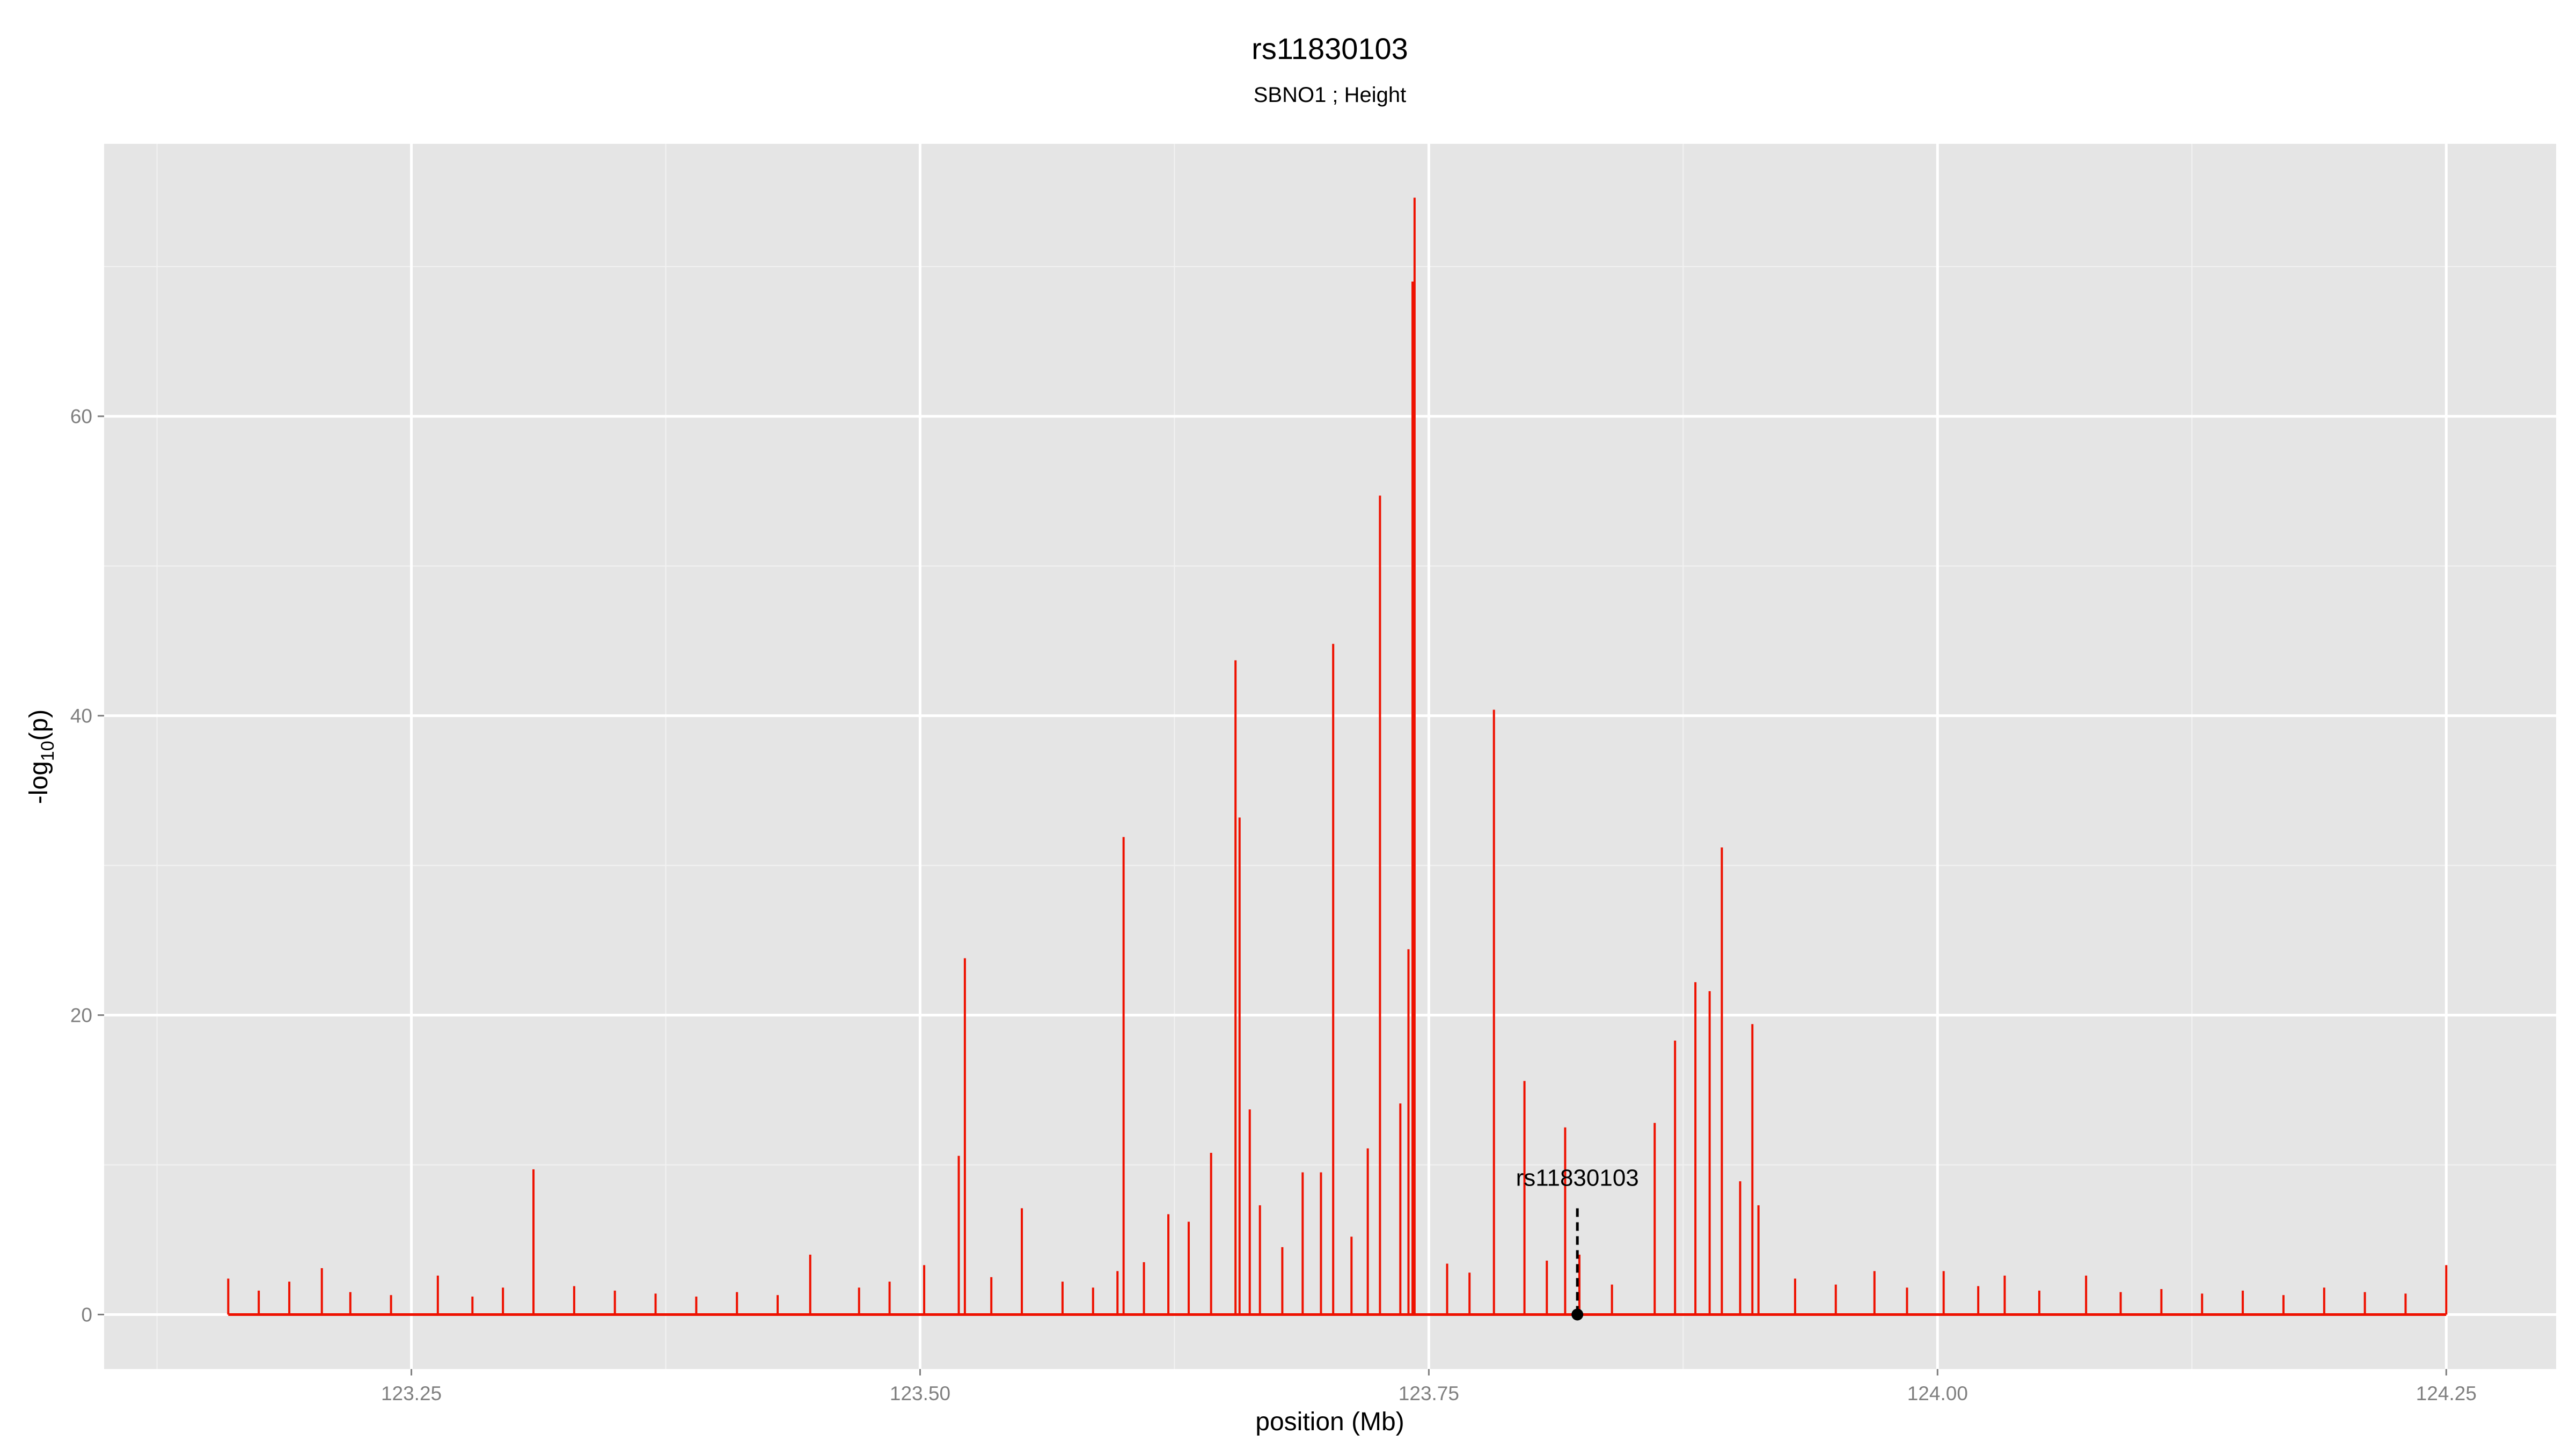 The height and width of the screenshot is (1449, 2576). Describe the element at coordinates (1330, 48) in the screenshot. I see `chart-title: rs11830103` at that location.